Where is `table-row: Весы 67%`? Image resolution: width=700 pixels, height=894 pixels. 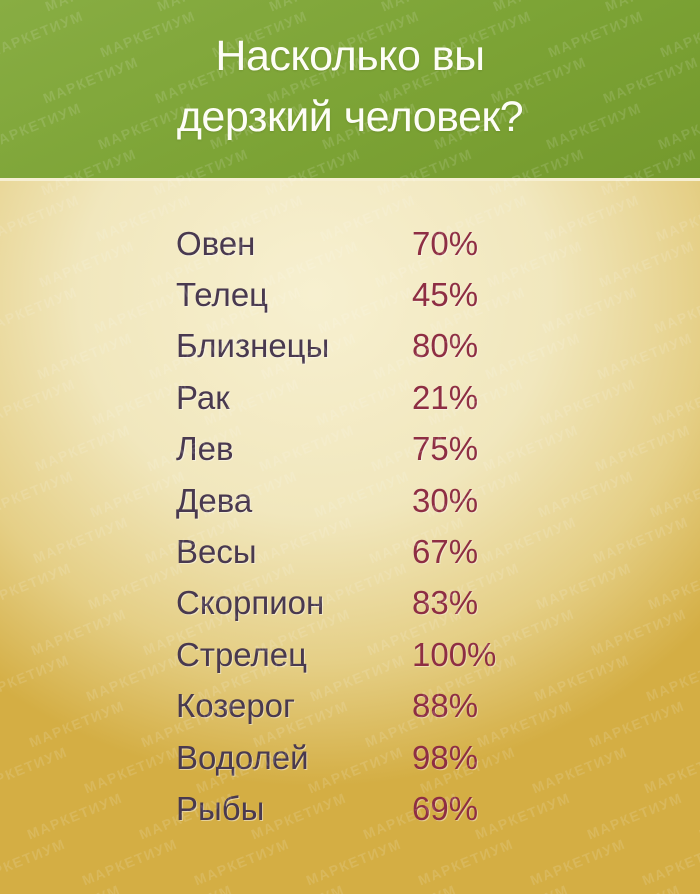 table-row: Весы 67% is located at coordinates (438, 551).